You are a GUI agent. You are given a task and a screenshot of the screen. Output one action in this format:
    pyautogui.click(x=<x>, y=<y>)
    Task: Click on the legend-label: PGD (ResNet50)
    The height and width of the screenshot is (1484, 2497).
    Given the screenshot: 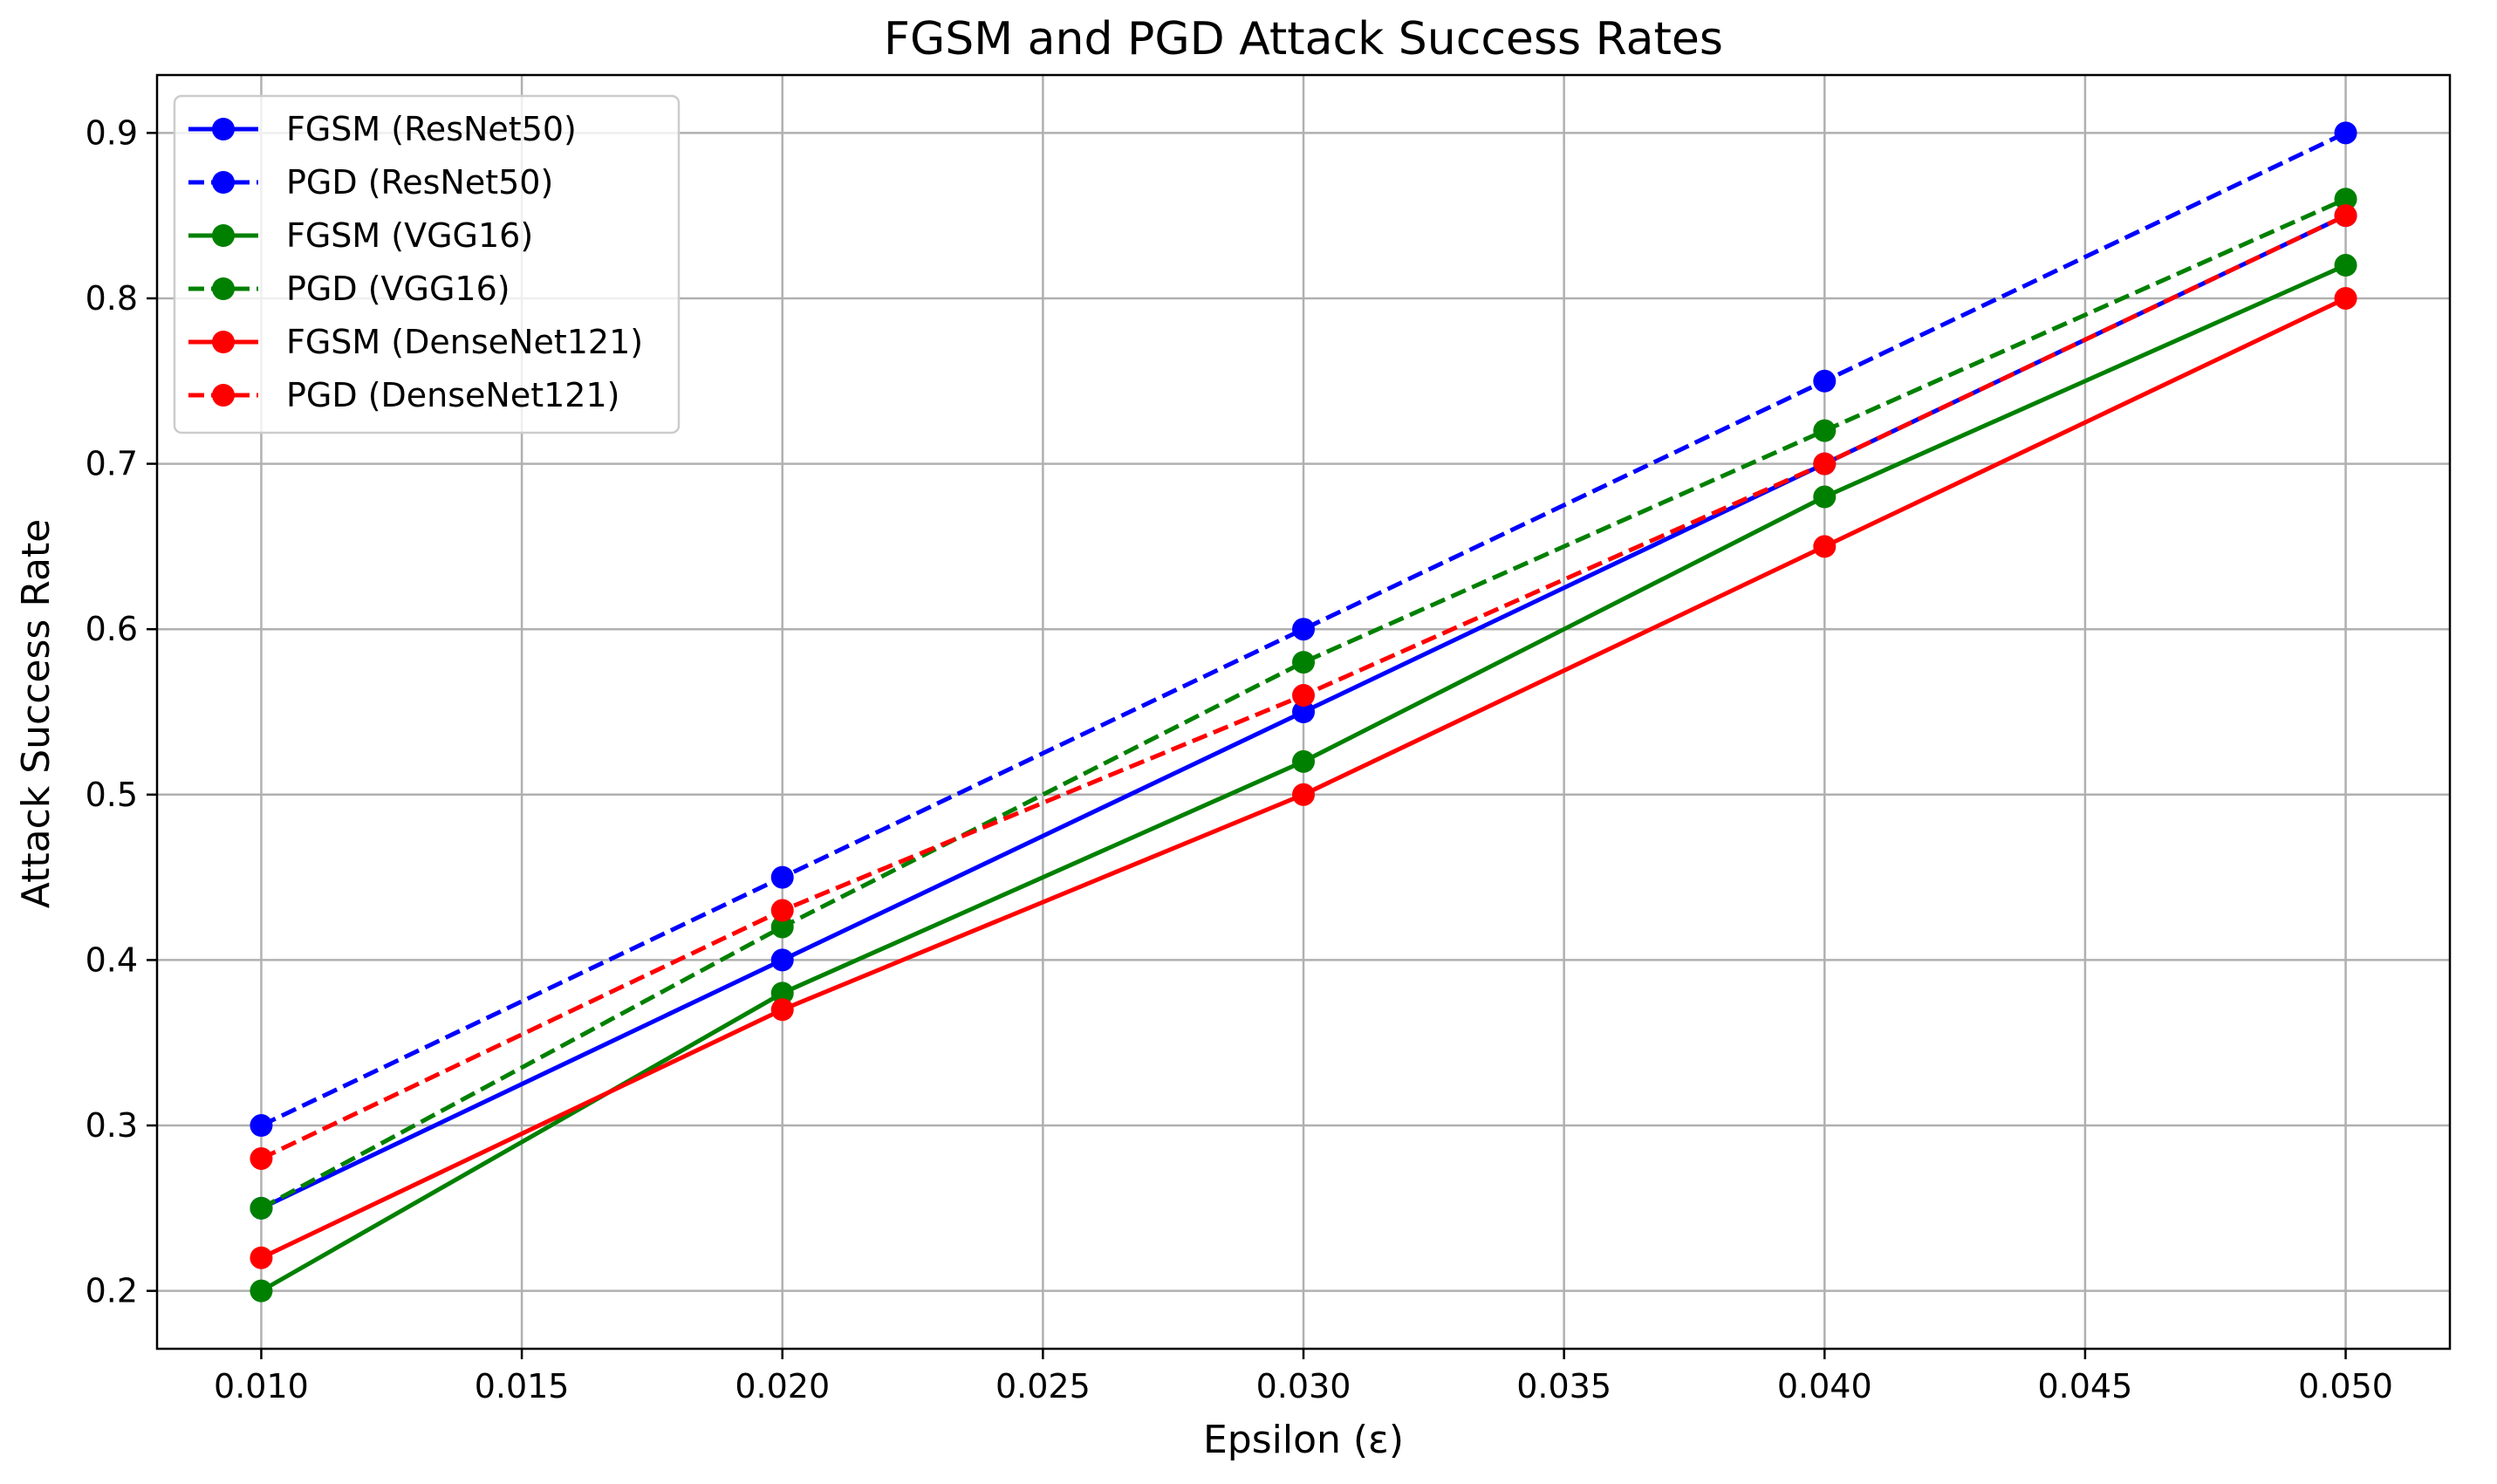 What is the action you would take?
    pyautogui.click(x=420, y=182)
    